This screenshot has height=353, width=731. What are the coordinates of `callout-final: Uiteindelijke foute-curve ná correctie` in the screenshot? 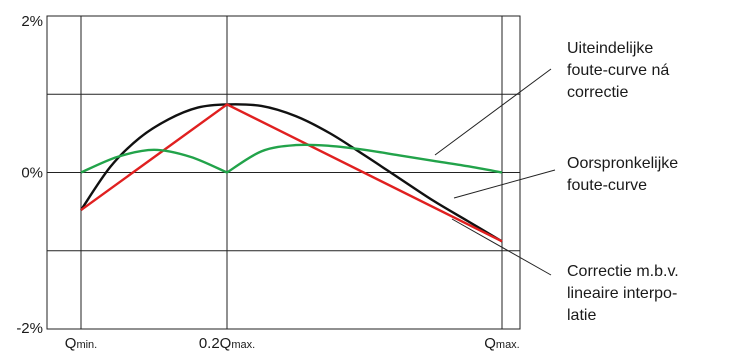 It's located at (618, 70).